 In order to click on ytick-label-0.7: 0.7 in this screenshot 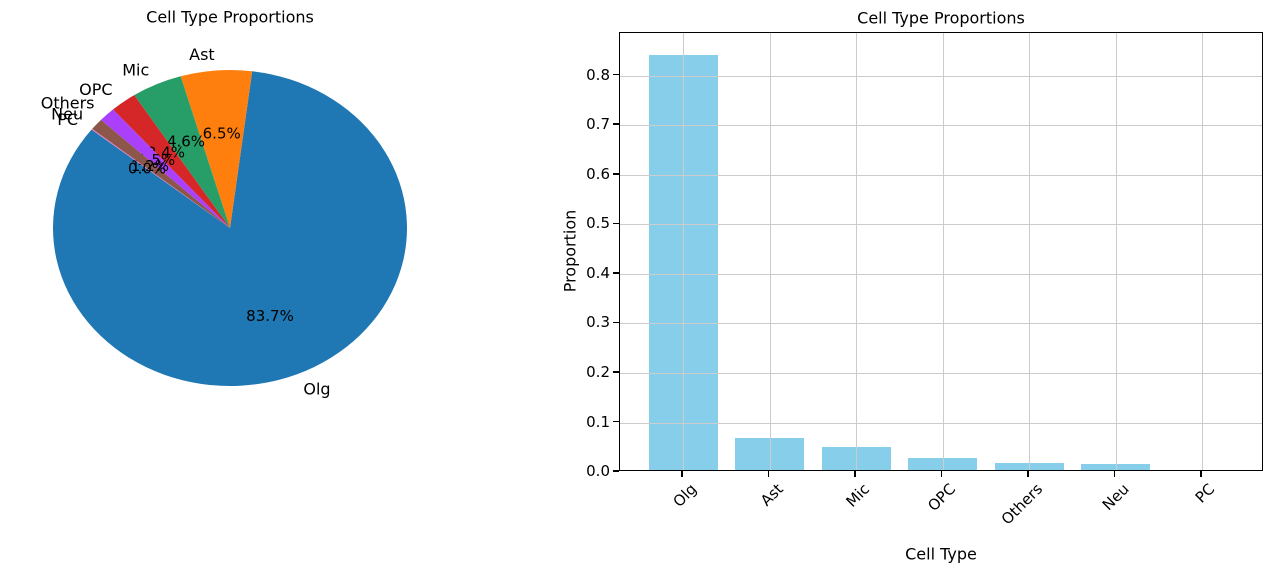, I will do `click(598, 124)`.